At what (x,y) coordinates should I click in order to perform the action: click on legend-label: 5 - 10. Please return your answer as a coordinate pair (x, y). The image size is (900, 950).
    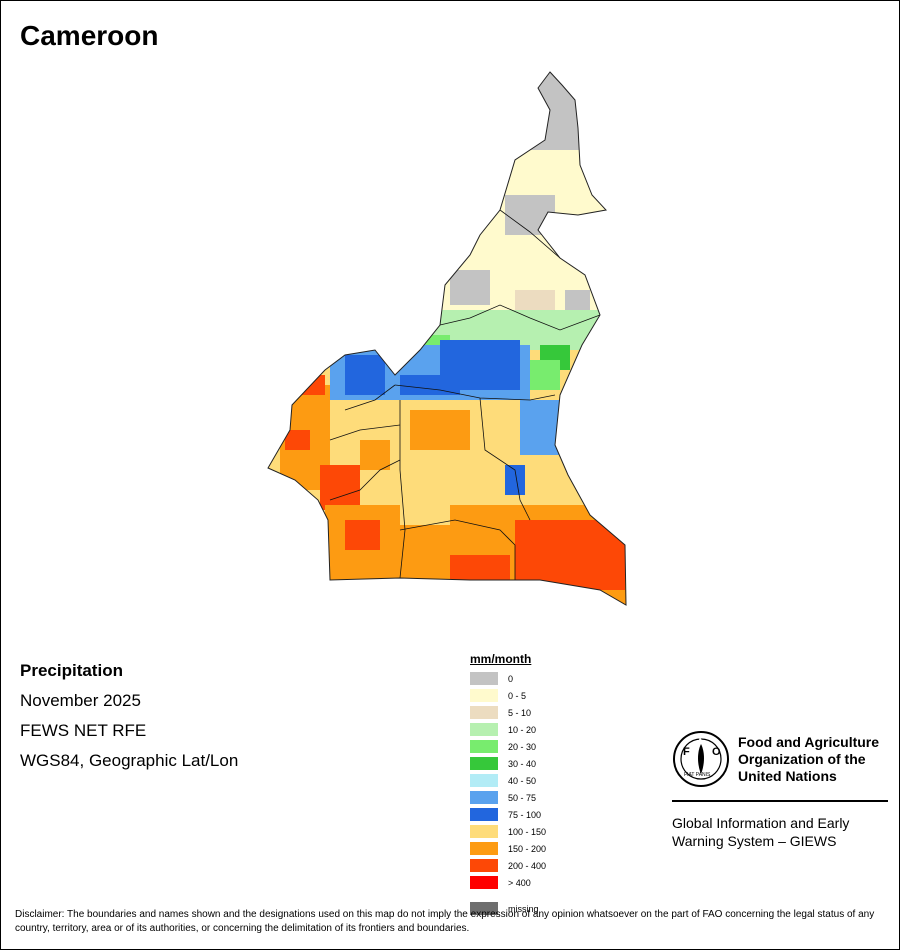
    Looking at the image, I should click on (520, 712).